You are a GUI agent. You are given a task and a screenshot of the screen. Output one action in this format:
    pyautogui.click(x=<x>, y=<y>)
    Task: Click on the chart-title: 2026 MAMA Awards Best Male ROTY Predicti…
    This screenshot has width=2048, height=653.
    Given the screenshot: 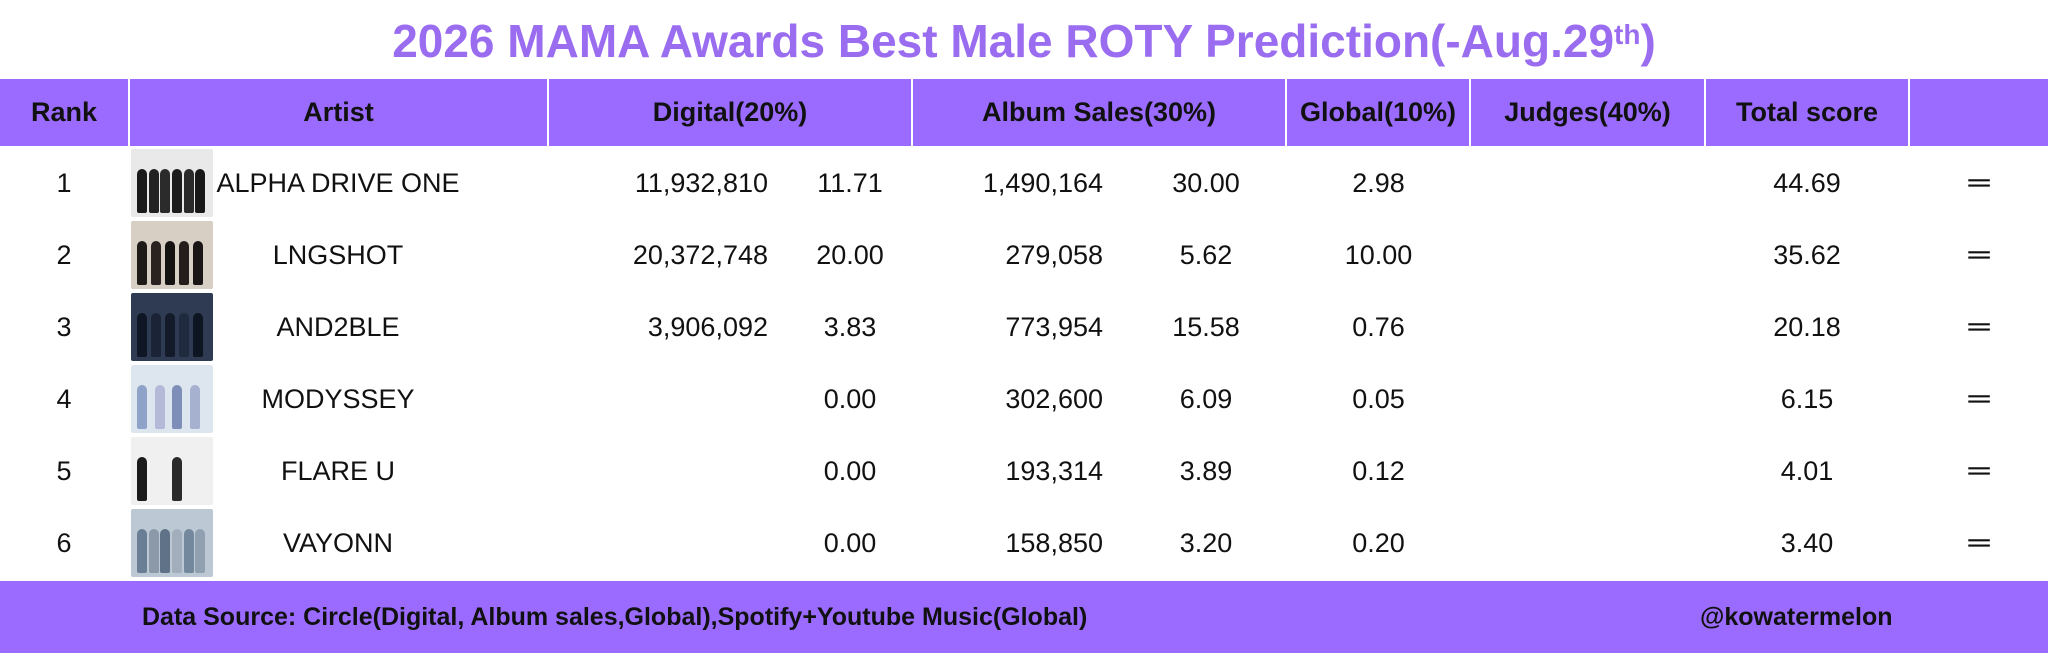 What is the action you would take?
    pyautogui.click(x=1024, y=41)
    